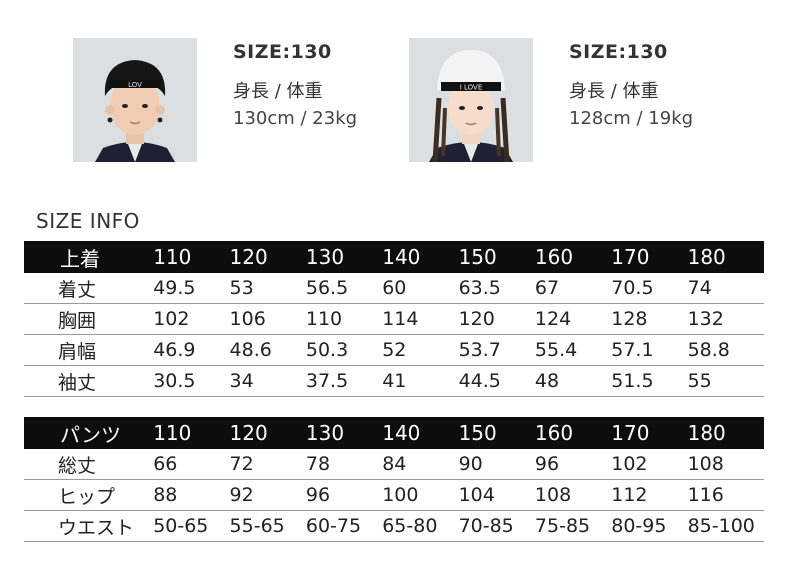 This screenshot has width=790, height=588. I want to click on table-row: 肩幅 46.9 48.6 50.3 52 53.7 55.4 57.1 58.8, so click(394, 350).